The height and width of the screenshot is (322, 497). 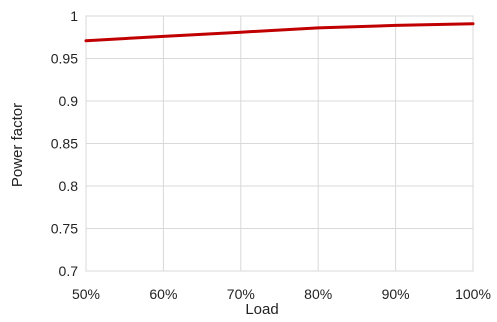 What do you see at coordinates (318, 294) in the screenshot?
I see `x-tick-label: 80%` at bounding box center [318, 294].